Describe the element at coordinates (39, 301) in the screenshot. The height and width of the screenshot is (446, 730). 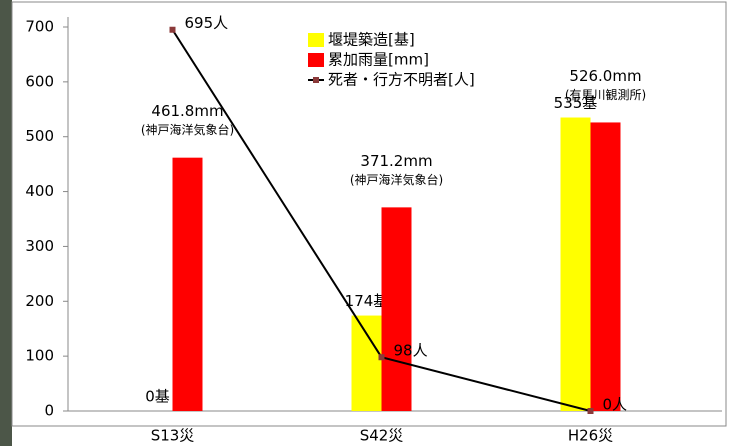
I see `y-tick-label: 200` at that location.